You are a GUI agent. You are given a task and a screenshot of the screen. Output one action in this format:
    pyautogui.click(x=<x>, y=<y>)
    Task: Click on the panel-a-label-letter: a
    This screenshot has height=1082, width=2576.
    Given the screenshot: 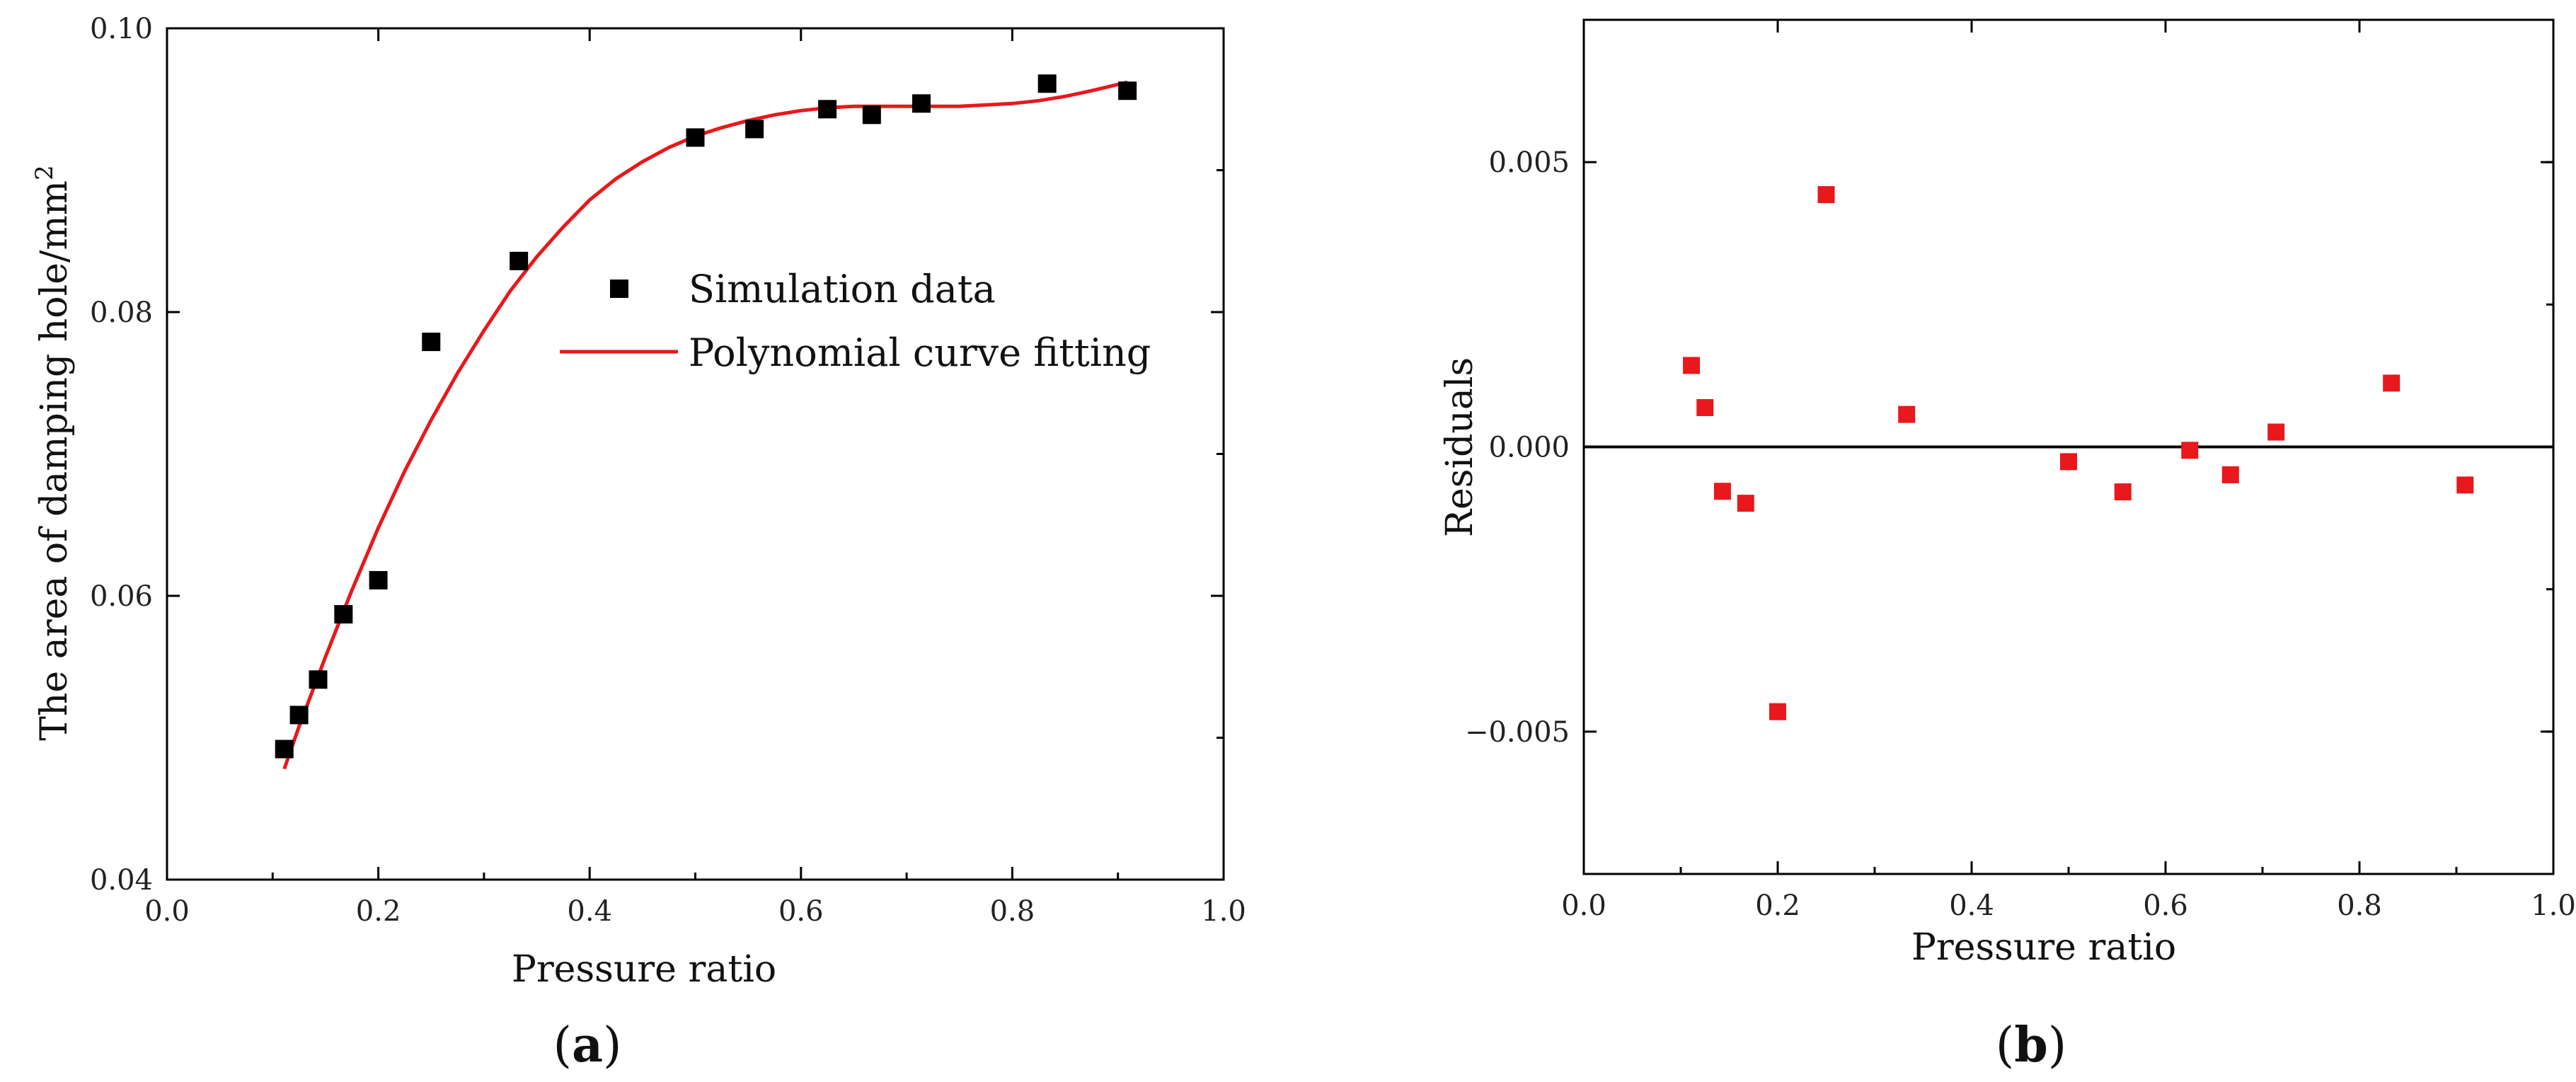 What is the action you would take?
    pyautogui.click(x=587, y=1045)
    